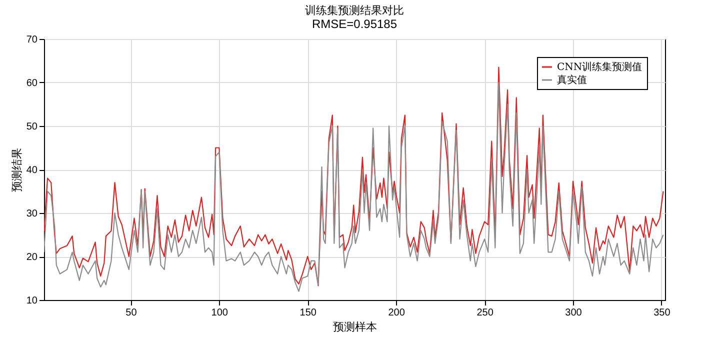  I want to click on y-tick-label: 50, so click(32, 127).